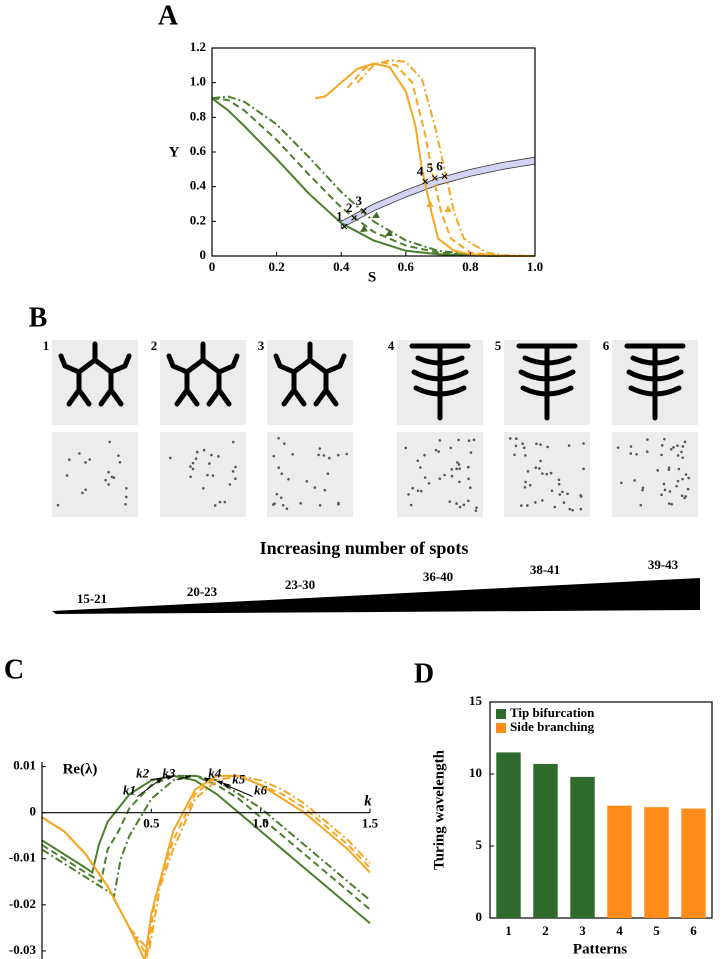  Describe the element at coordinates (693, 930) in the screenshot. I see `x-tick-label: 6` at that location.